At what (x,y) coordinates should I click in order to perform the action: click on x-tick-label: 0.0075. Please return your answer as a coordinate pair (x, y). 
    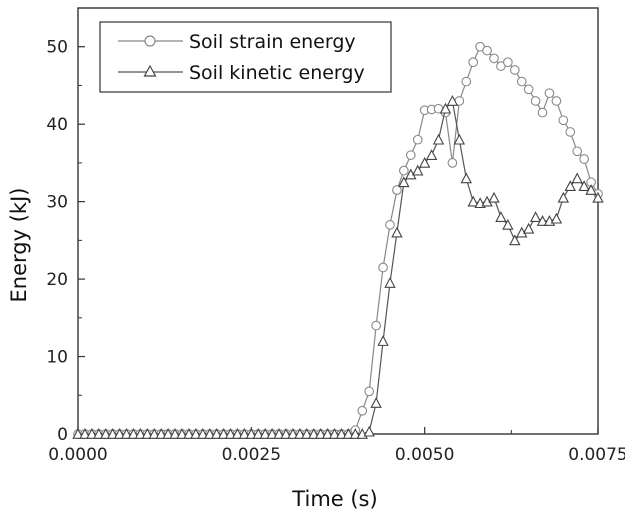
    Looking at the image, I should click on (596, 455).